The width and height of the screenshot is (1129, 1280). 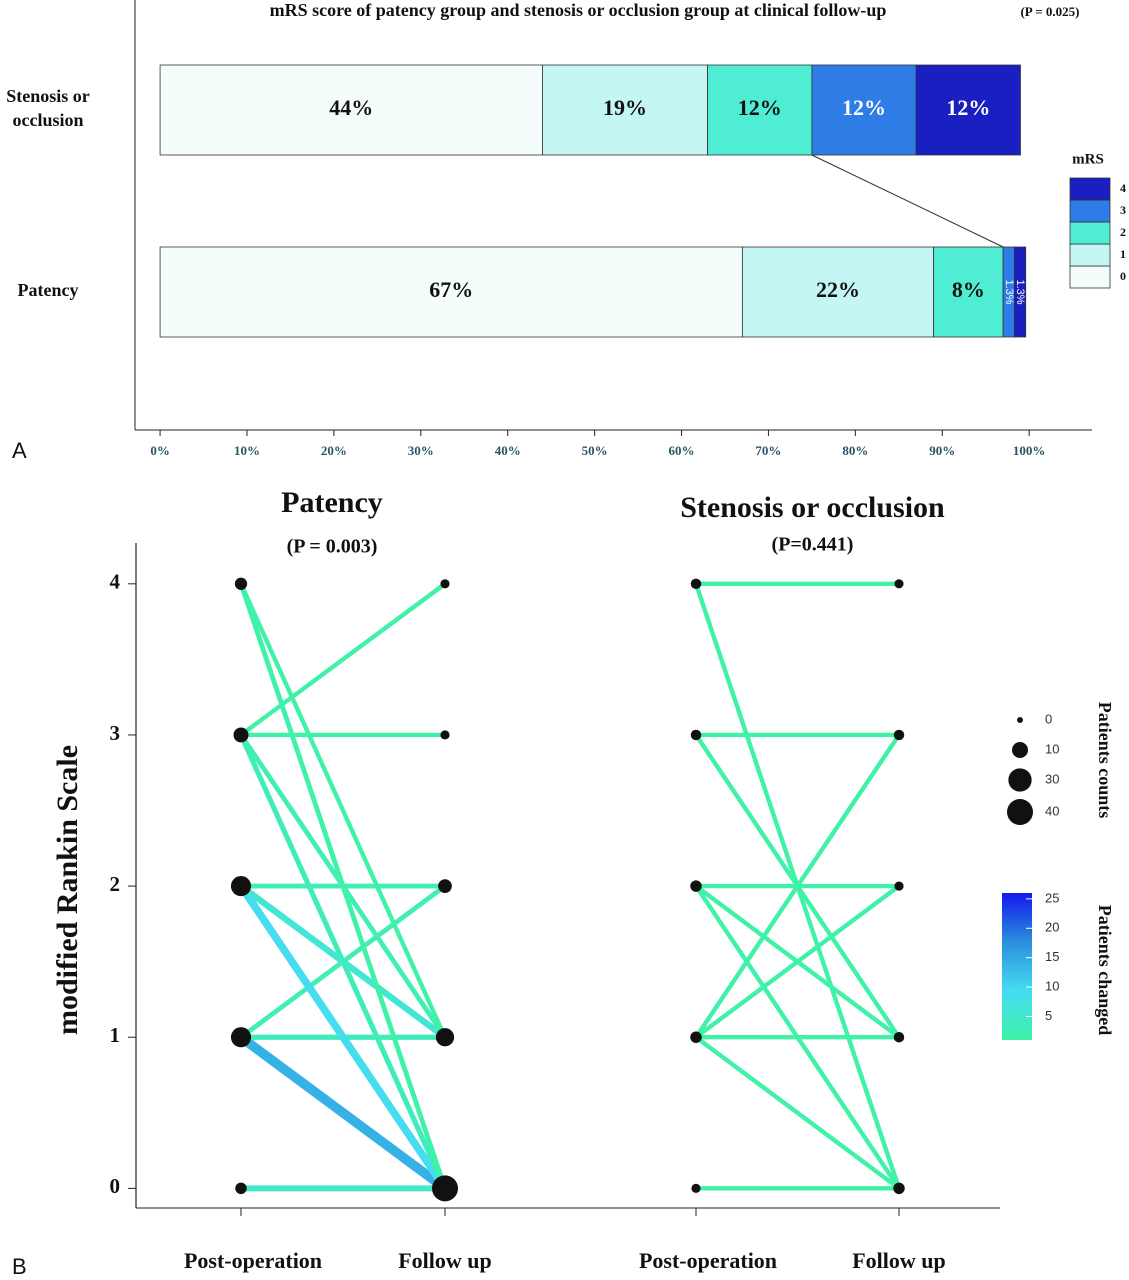 What do you see at coordinates (813, 545) in the screenshot?
I see `subplot-subtitle: (P=0.441)` at bounding box center [813, 545].